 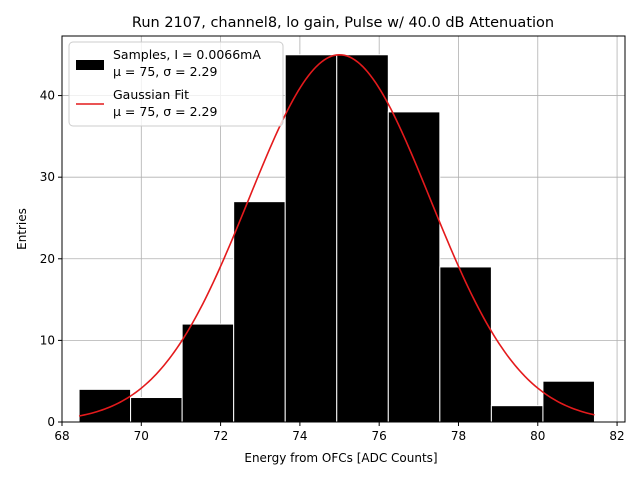 I want to click on y-tick-label: 10, so click(x=47, y=340).